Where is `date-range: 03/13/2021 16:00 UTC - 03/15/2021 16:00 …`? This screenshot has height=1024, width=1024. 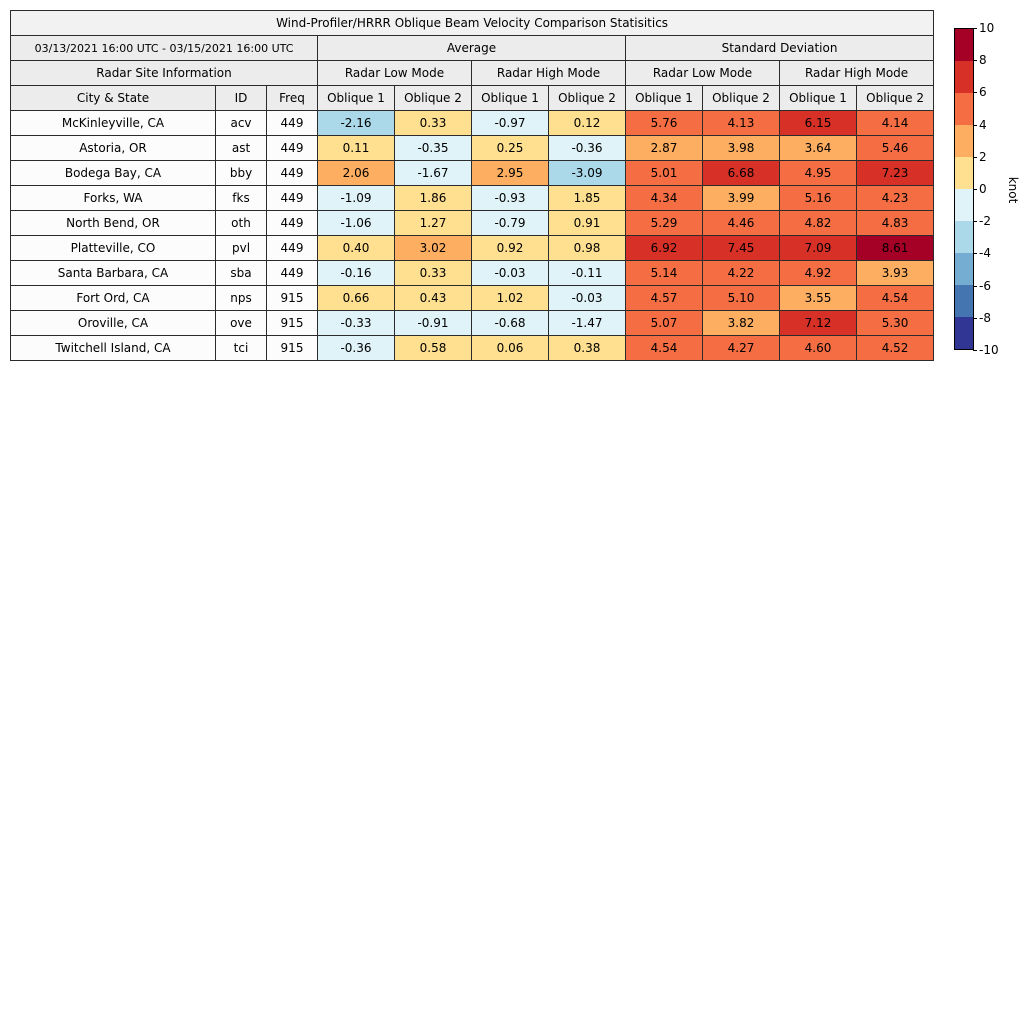
date-range: 03/13/2021 16:00 UTC - 03/15/2021 16:00 … is located at coordinates (164, 48).